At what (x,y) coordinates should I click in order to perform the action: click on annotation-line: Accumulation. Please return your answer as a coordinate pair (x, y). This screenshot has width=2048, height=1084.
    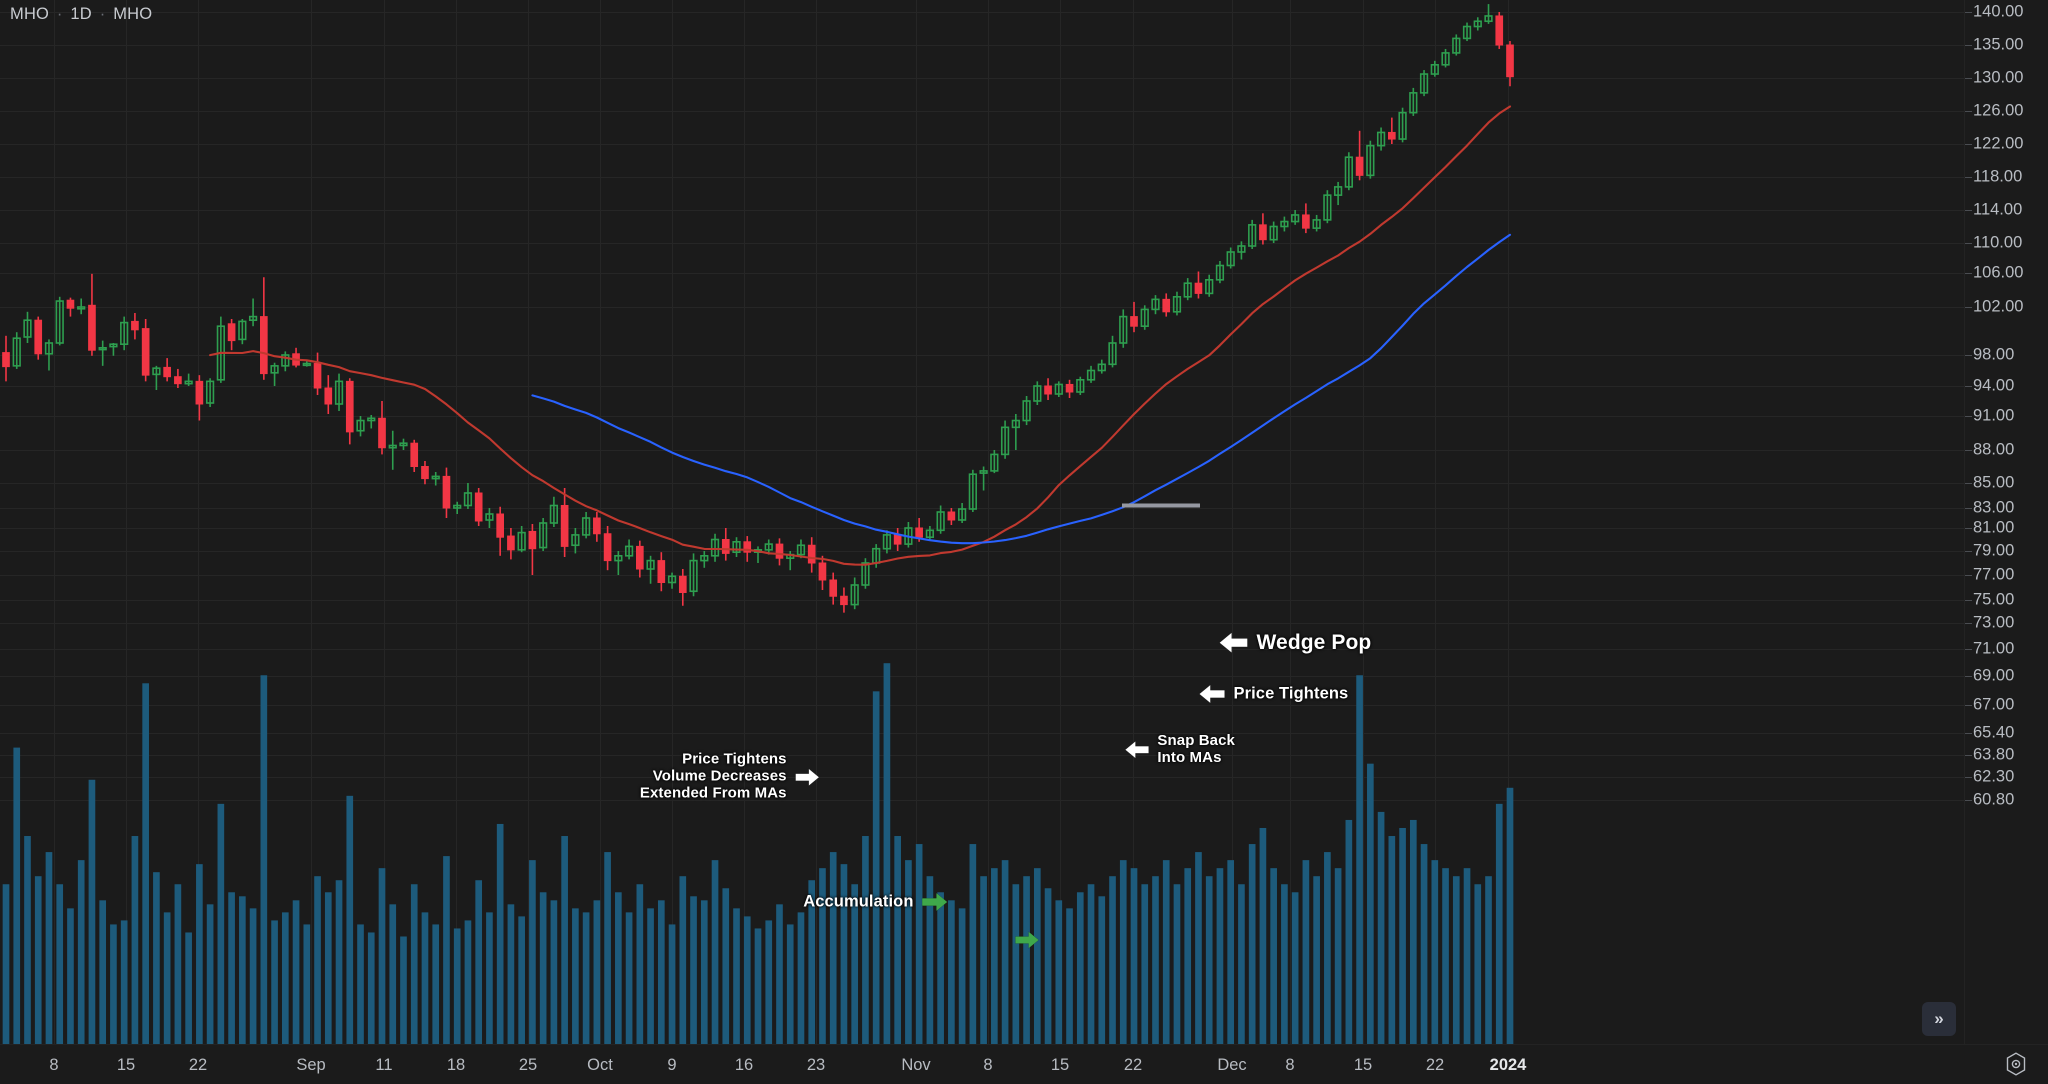
    Looking at the image, I should click on (858, 901).